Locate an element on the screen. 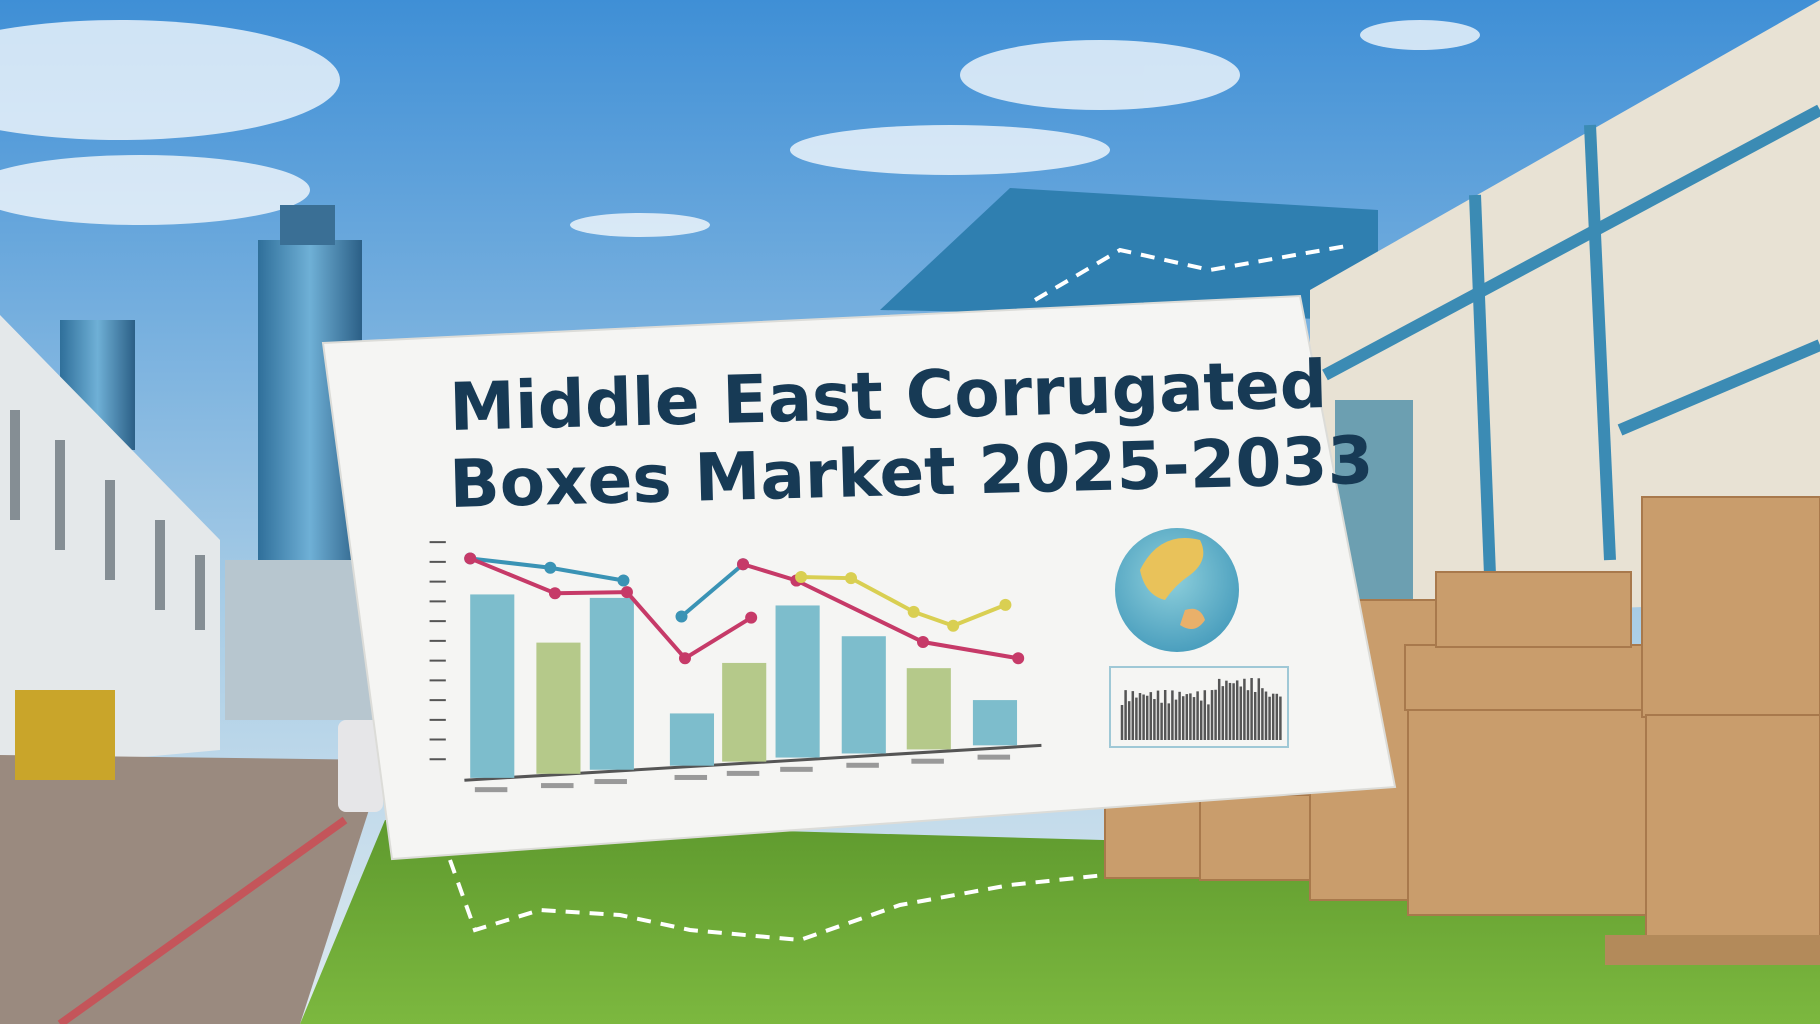 Image resolution: width=1820 pixels, height=1024 pixels. mid-building is located at coordinates (300, 640).